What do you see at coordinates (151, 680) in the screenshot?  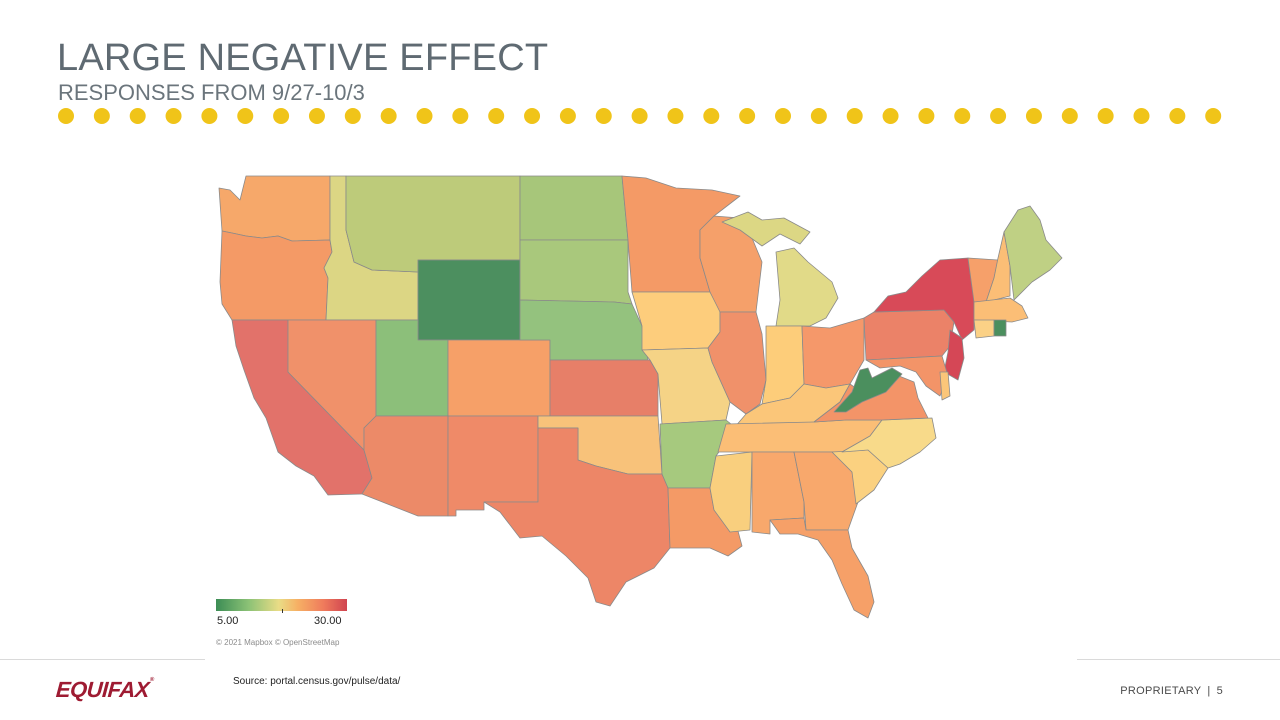 I see `logo-registered-mark: ®` at bounding box center [151, 680].